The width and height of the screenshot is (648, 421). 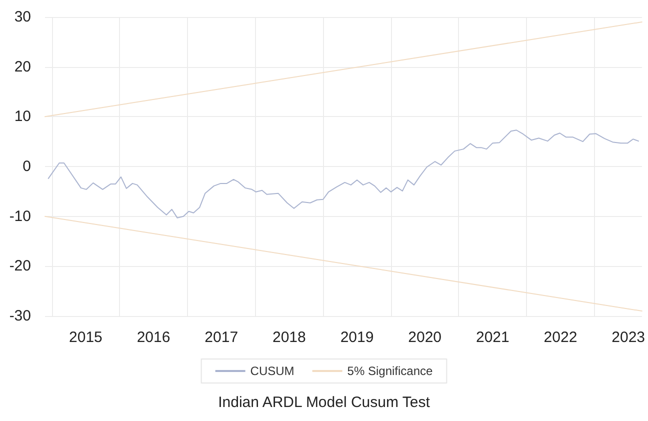 What do you see at coordinates (26, 166) in the screenshot?
I see `y-tick-label: 0` at bounding box center [26, 166].